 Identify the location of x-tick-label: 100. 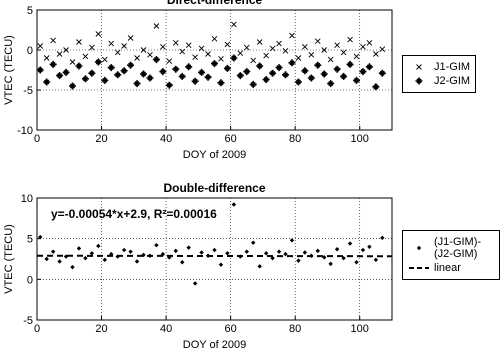
(360, 329).